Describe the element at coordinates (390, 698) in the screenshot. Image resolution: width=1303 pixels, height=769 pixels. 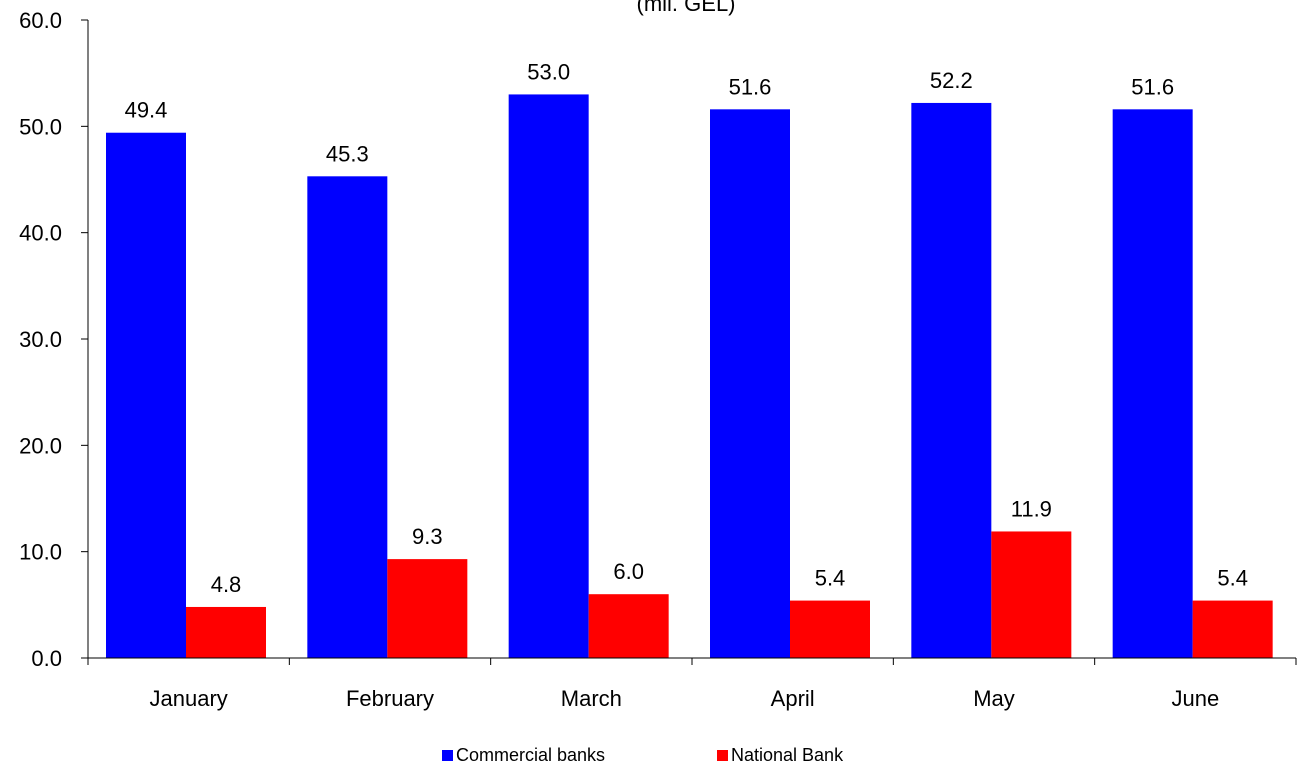
I see `x-tick-label-february: February` at that location.